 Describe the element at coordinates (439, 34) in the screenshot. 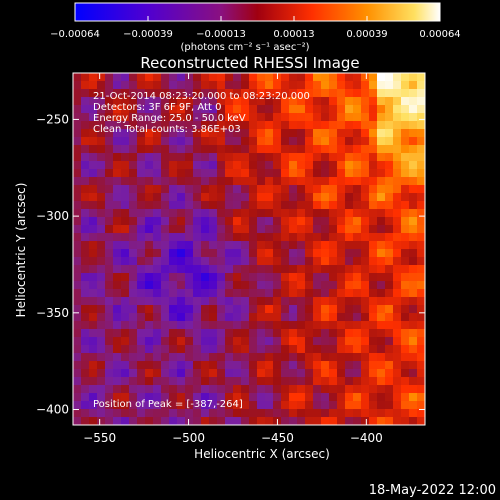

I see `colorbar-tick-label: 0.00064` at that location.